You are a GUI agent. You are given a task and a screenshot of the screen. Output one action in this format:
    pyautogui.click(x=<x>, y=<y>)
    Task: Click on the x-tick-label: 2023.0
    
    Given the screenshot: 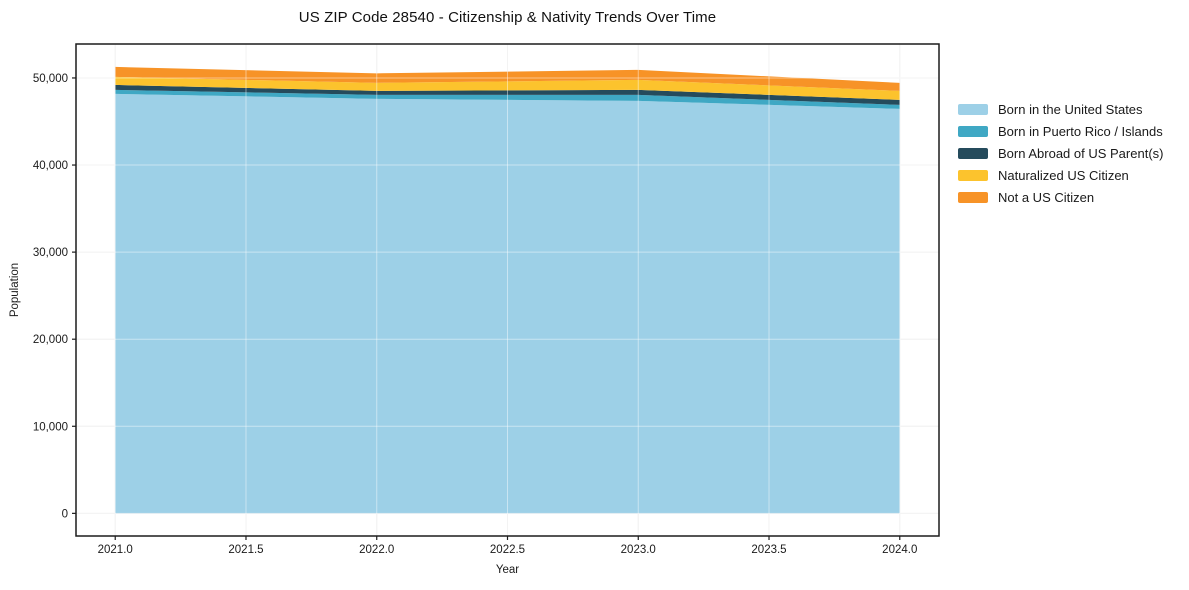 What is the action you would take?
    pyautogui.click(x=638, y=550)
    